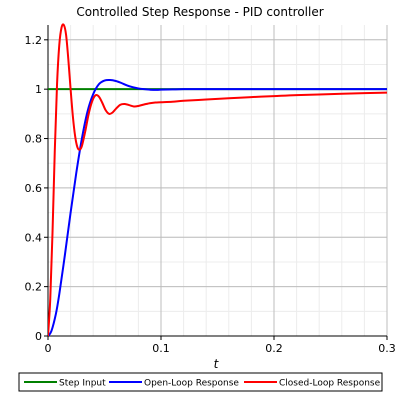 The height and width of the screenshot is (401, 401). Describe the element at coordinates (330, 384) in the screenshot. I see `legend-label: Closed-Loop Response` at that location.